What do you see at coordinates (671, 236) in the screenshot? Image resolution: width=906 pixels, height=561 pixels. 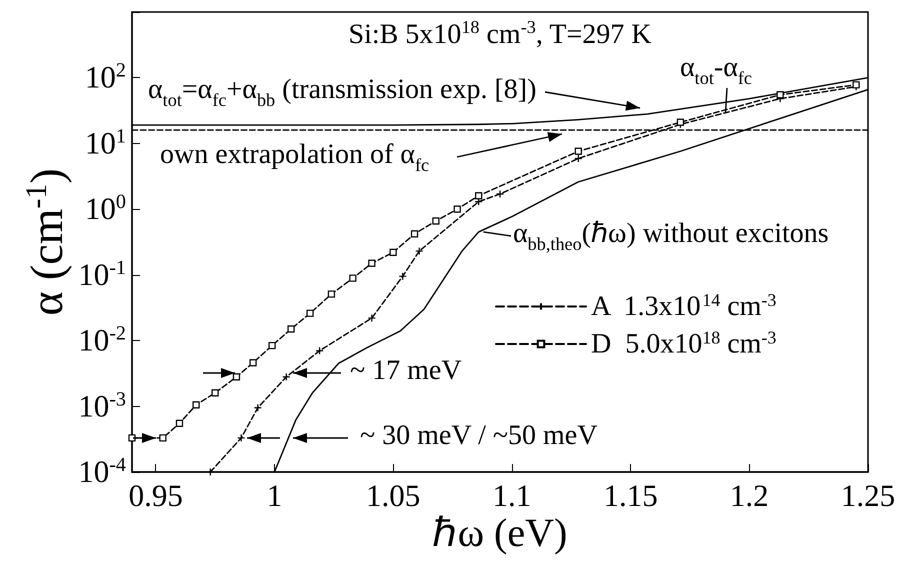 I see `annotation: α$_{bb,theo}$(ℏω) without excitons` at bounding box center [671, 236].